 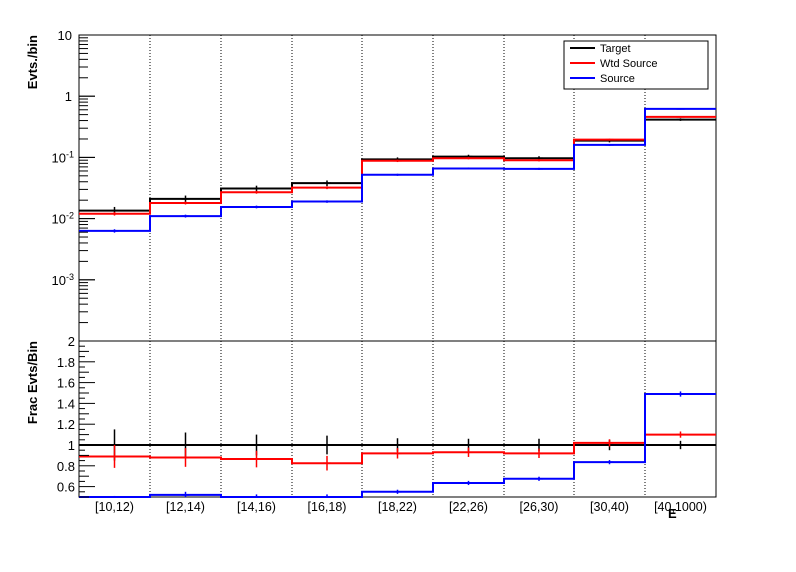 What do you see at coordinates (63, 219) in the screenshot?
I see `top-ytick-label: 10⁻²` at bounding box center [63, 219].